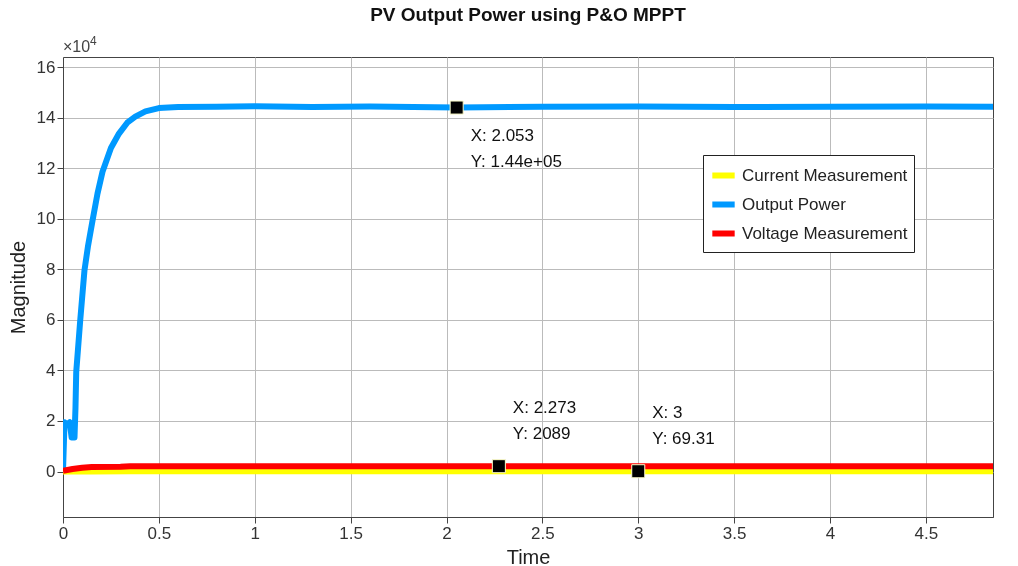  Describe the element at coordinates (46, 219) in the screenshot. I see `y-tick-label: 10` at that location.